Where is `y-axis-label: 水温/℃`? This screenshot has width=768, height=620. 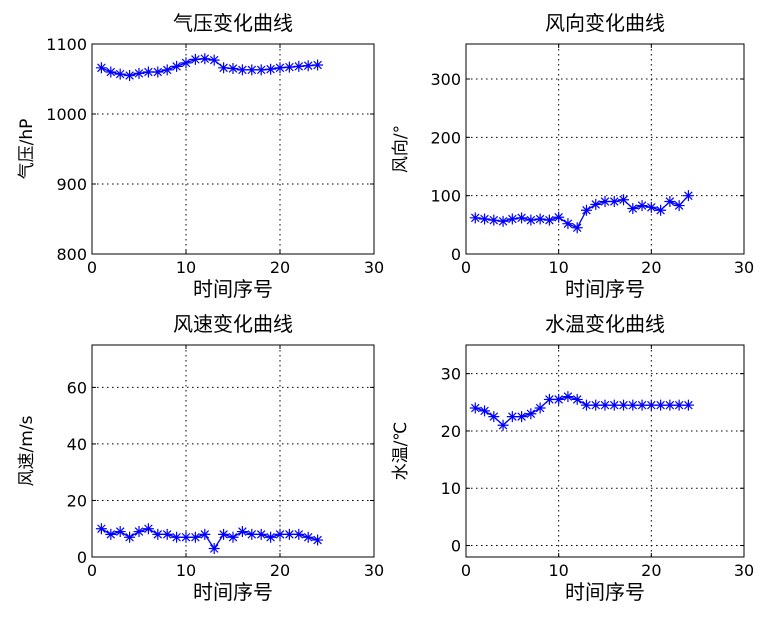
y-axis-label: 水温/℃ is located at coordinates (401, 451).